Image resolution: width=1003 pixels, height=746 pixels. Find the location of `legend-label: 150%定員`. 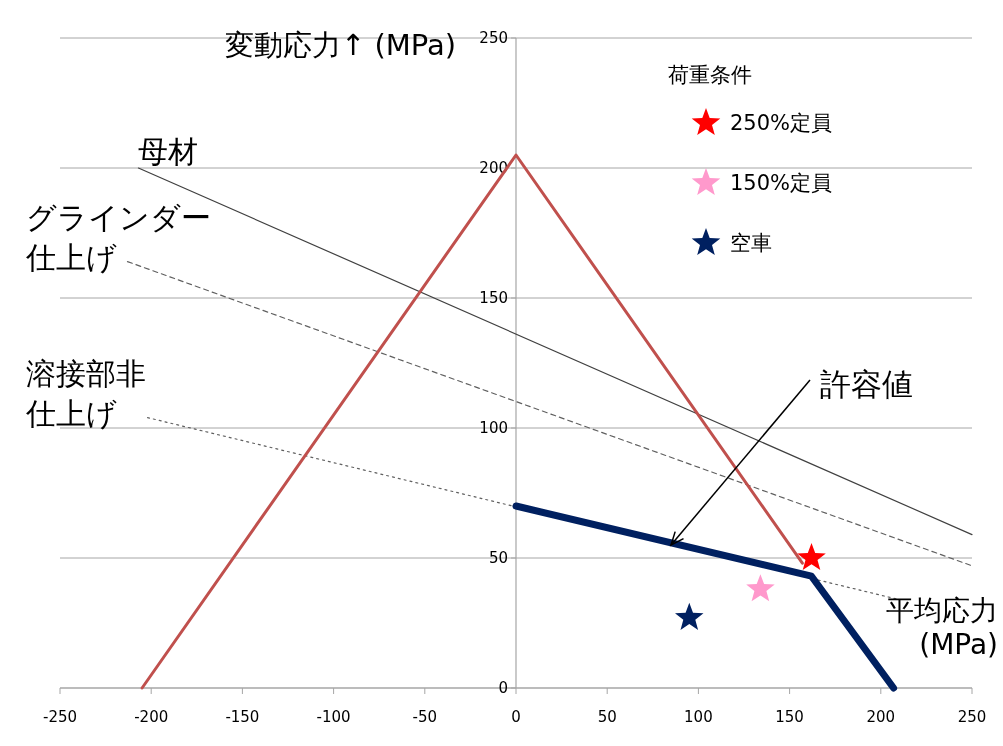

legend-label: 150%定員 is located at coordinates (781, 183).